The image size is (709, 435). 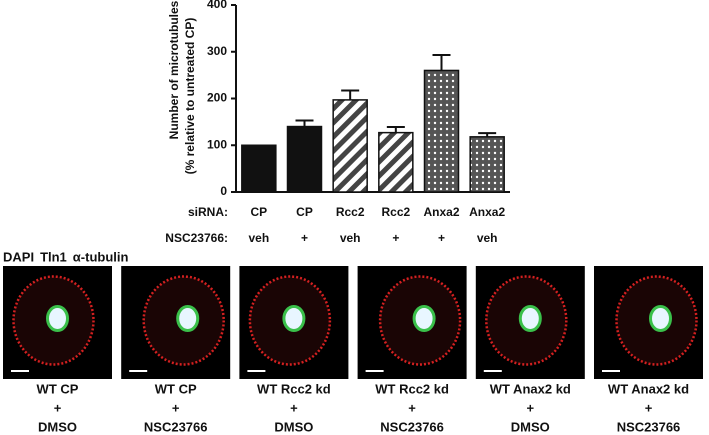 I want to click on y-tick-label: 400, so click(x=217, y=5).